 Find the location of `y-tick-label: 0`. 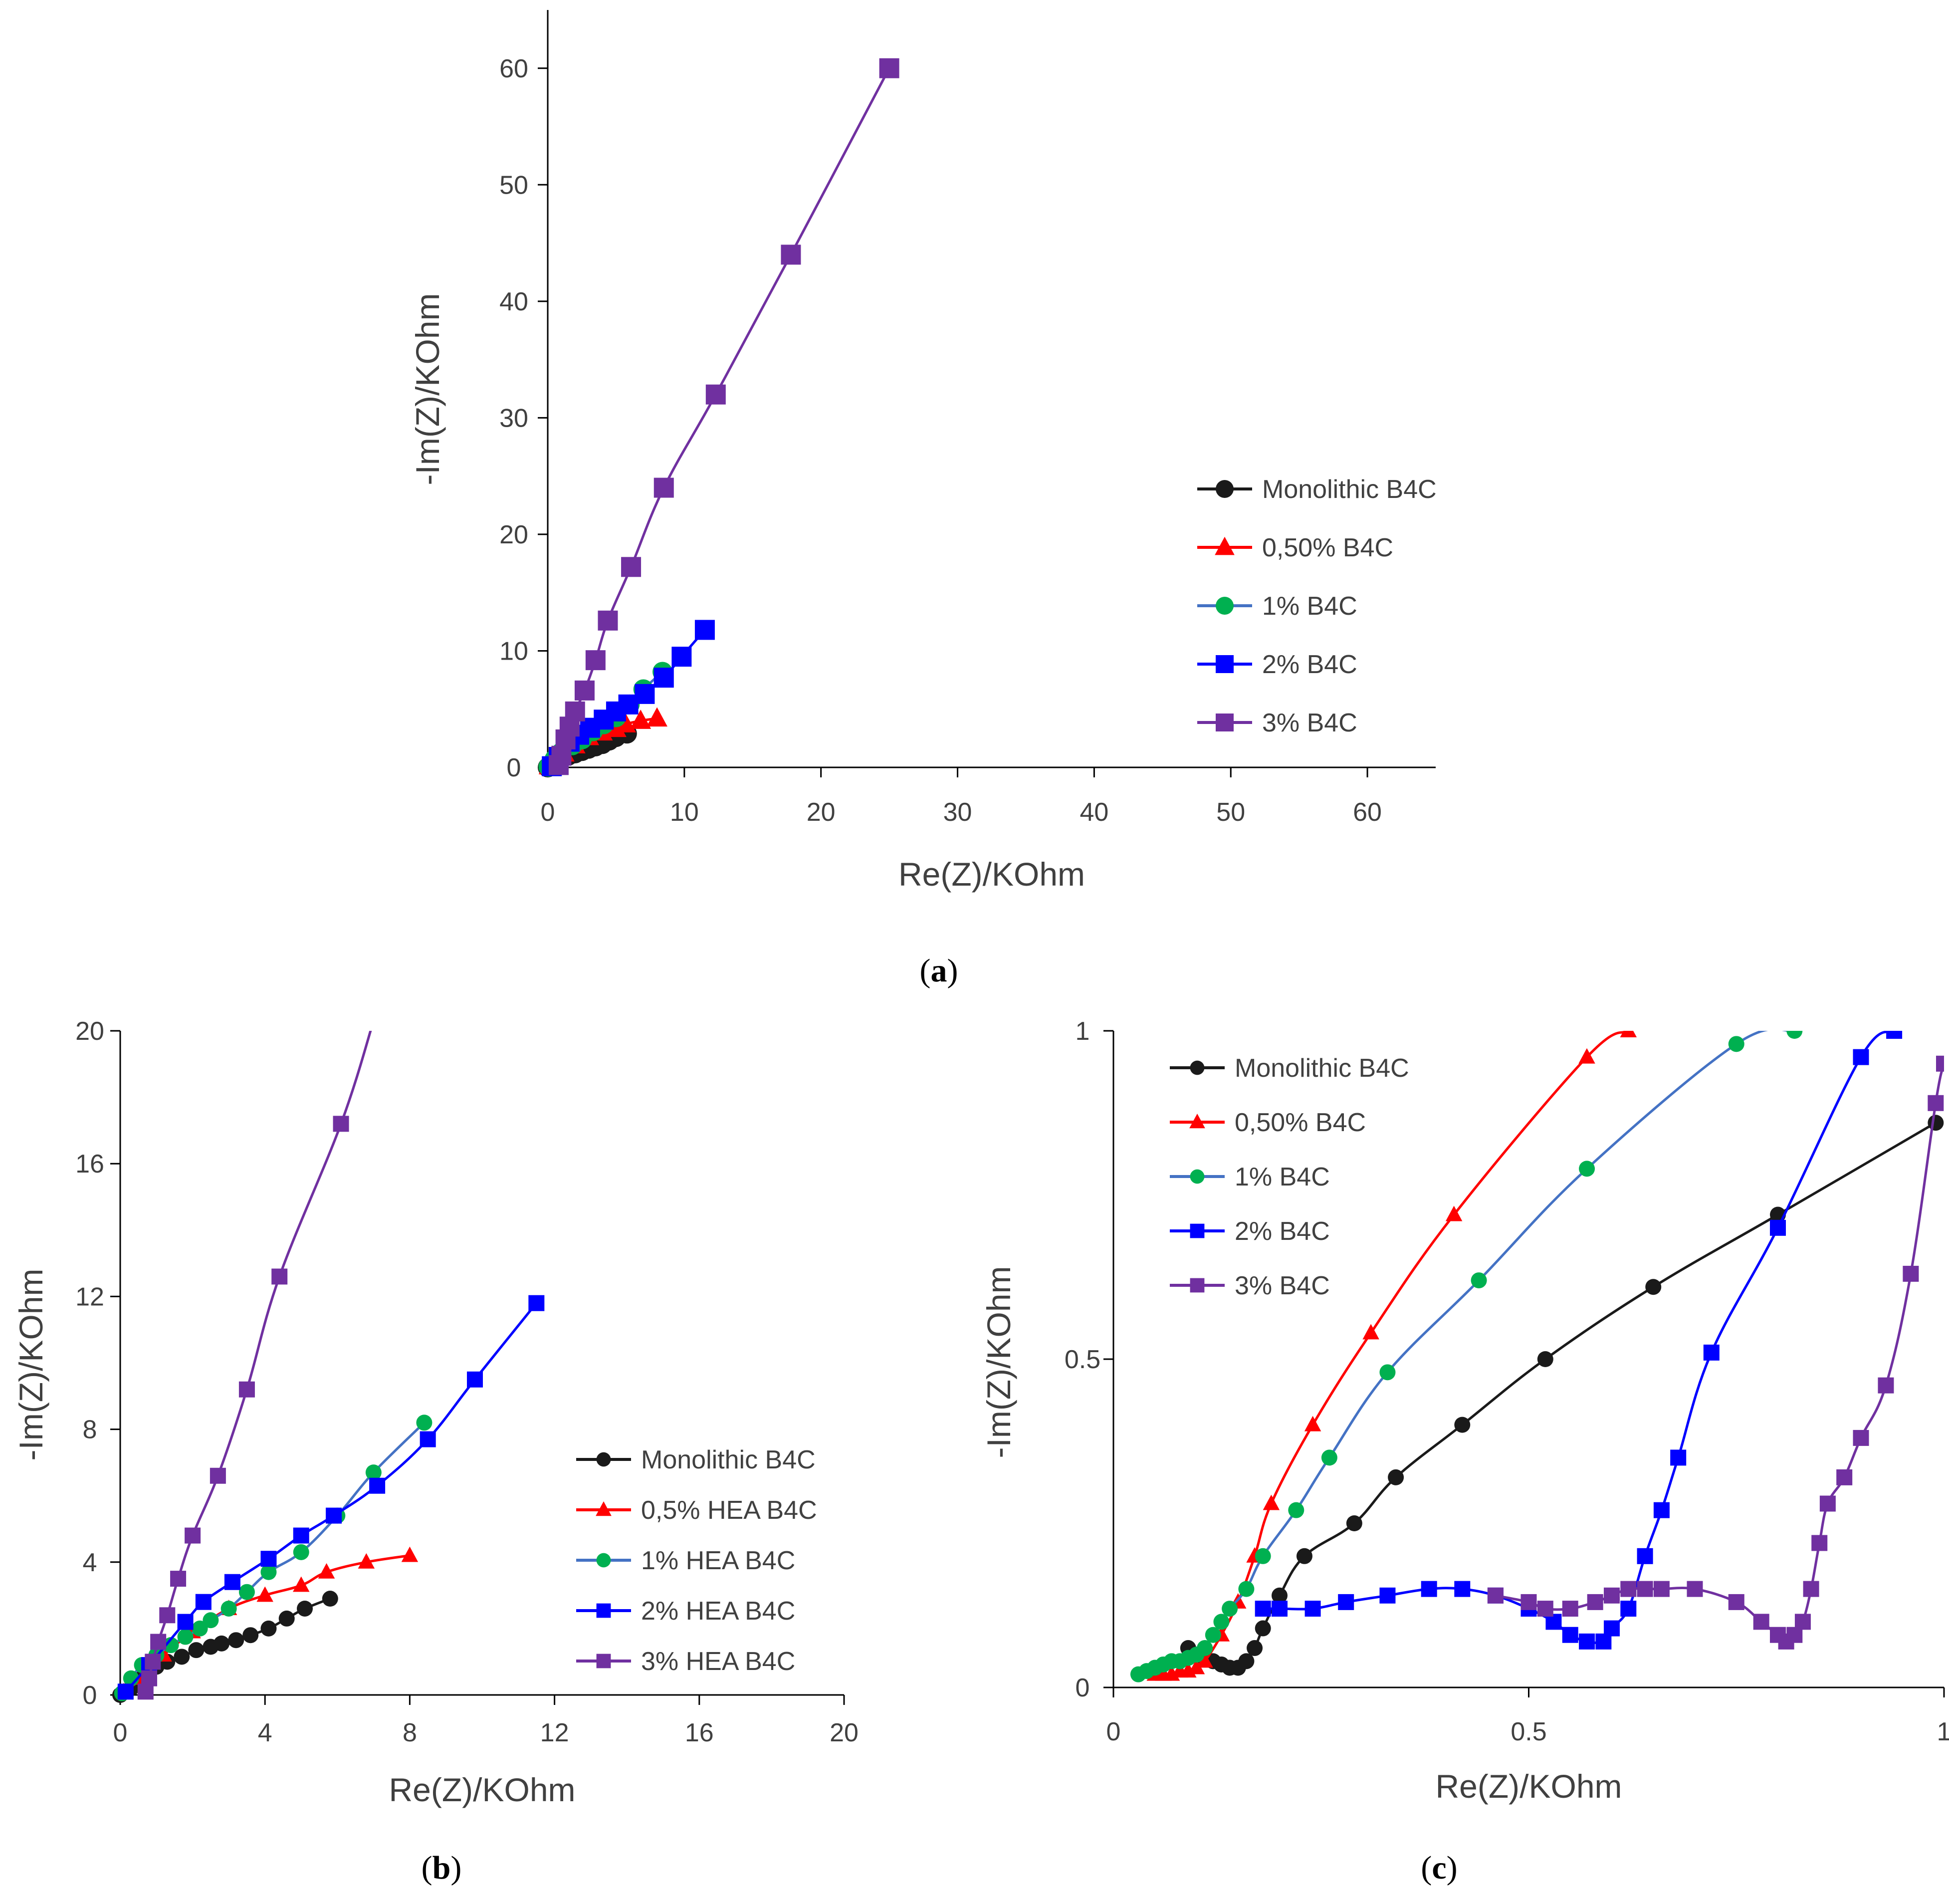

y-tick-label: 0 is located at coordinates (90, 1695).